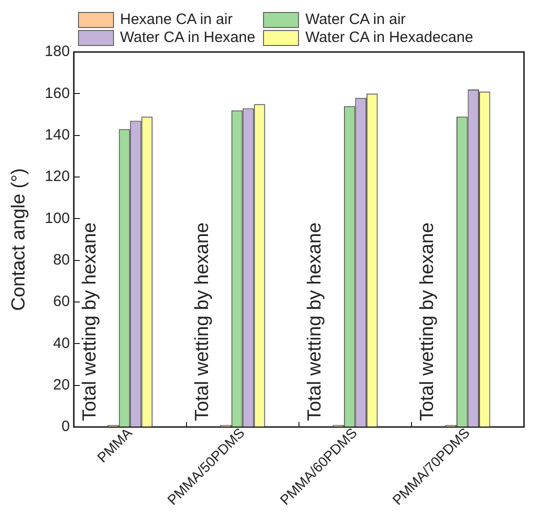 The width and height of the screenshot is (554, 516). I want to click on y-tick-label: 60, so click(61, 301).